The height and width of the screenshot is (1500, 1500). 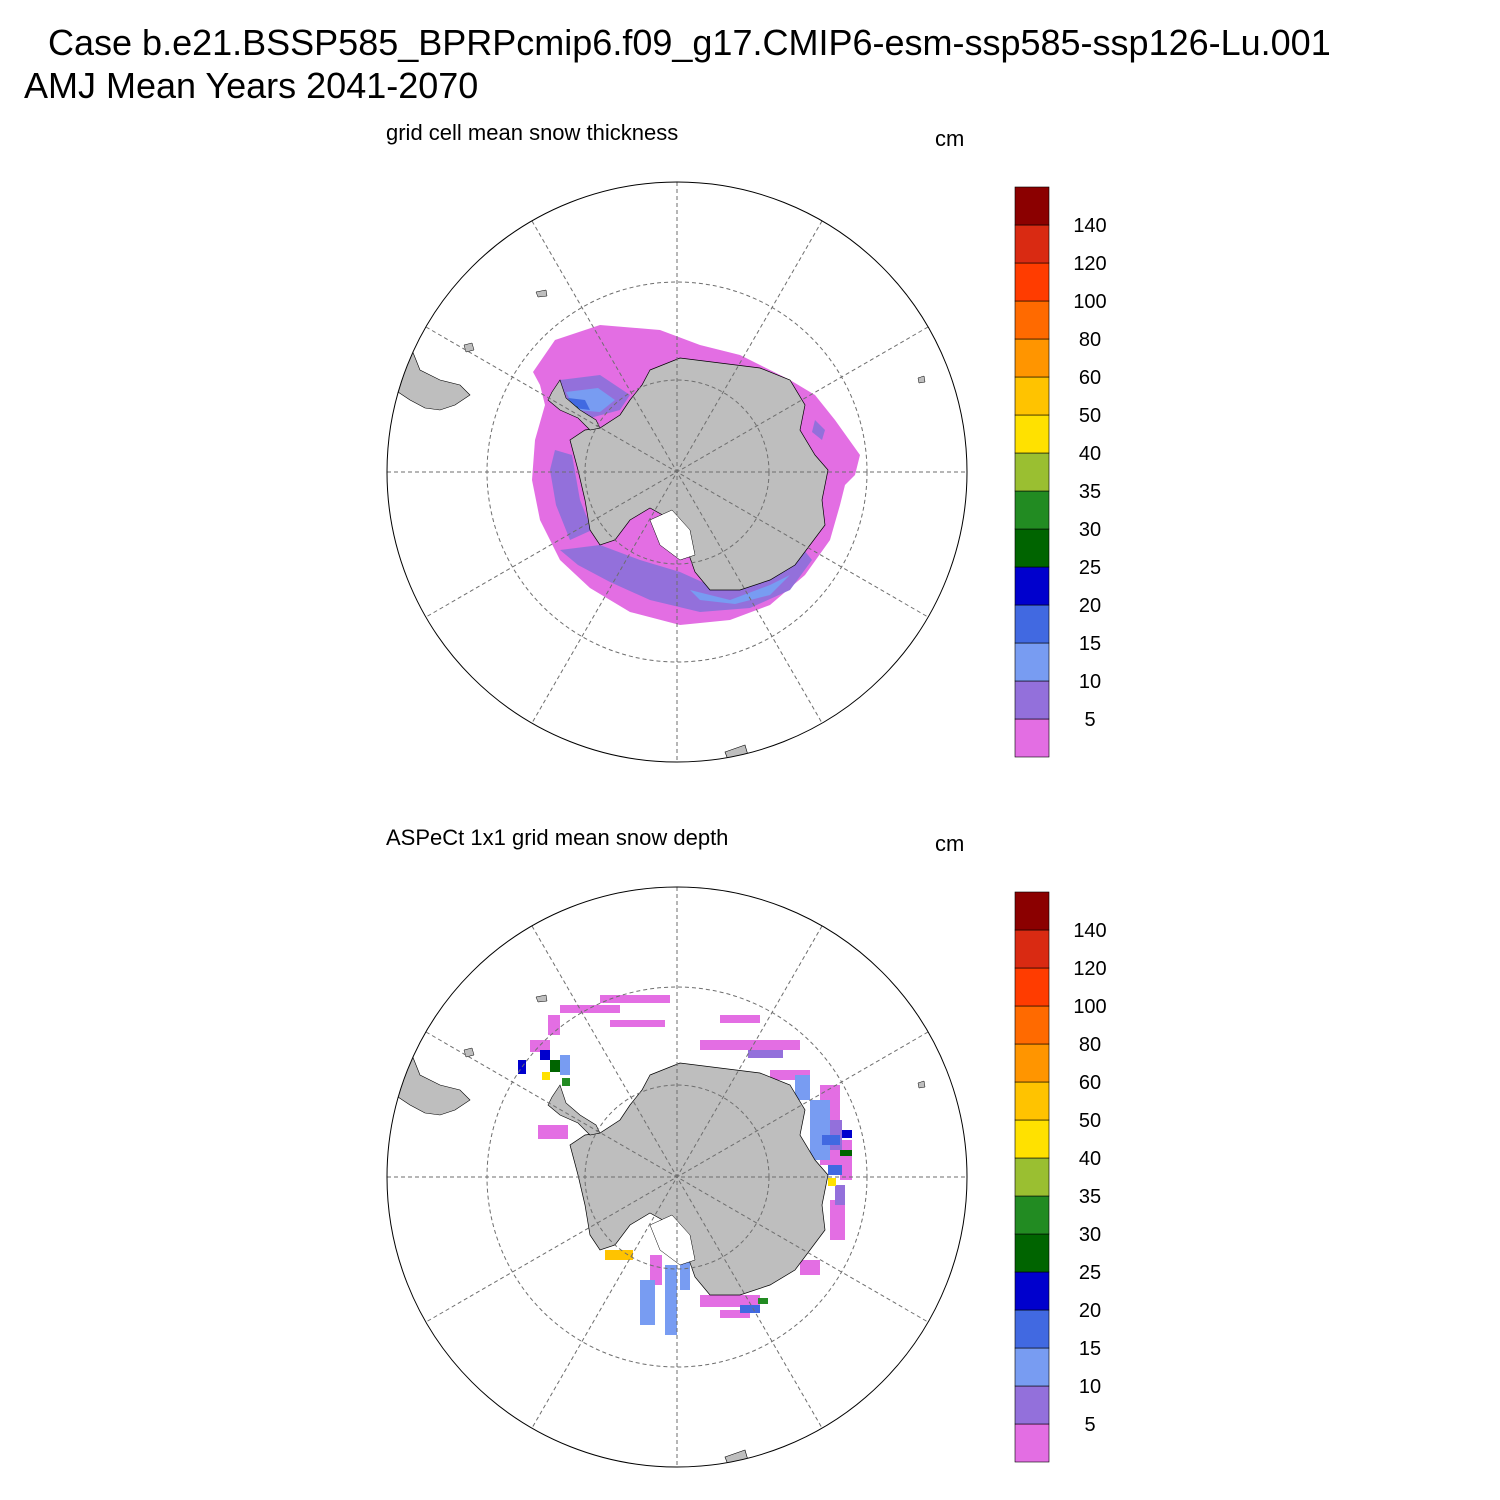 What do you see at coordinates (818, 430) in the screenshot?
I see `snow-field-east-5cm` at bounding box center [818, 430].